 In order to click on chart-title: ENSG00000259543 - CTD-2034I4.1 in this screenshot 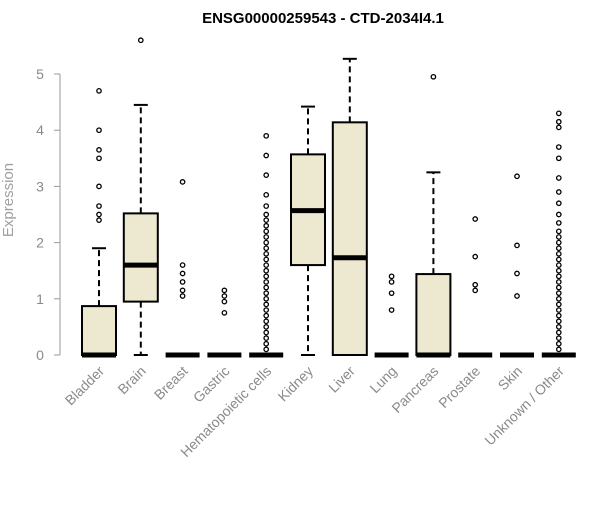, I will do `click(323, 18)`.